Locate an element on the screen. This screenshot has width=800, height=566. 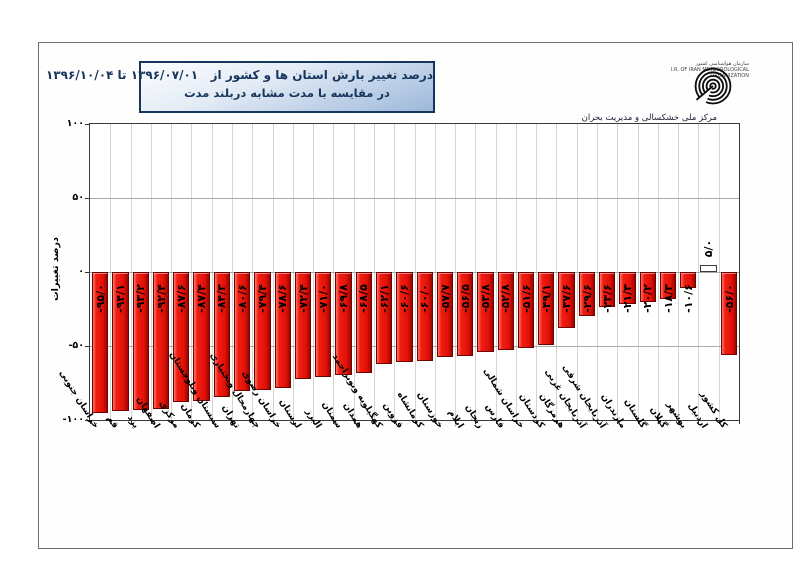
bar-value-label: -۹۳/۲ is located at coordinates (141, 298).